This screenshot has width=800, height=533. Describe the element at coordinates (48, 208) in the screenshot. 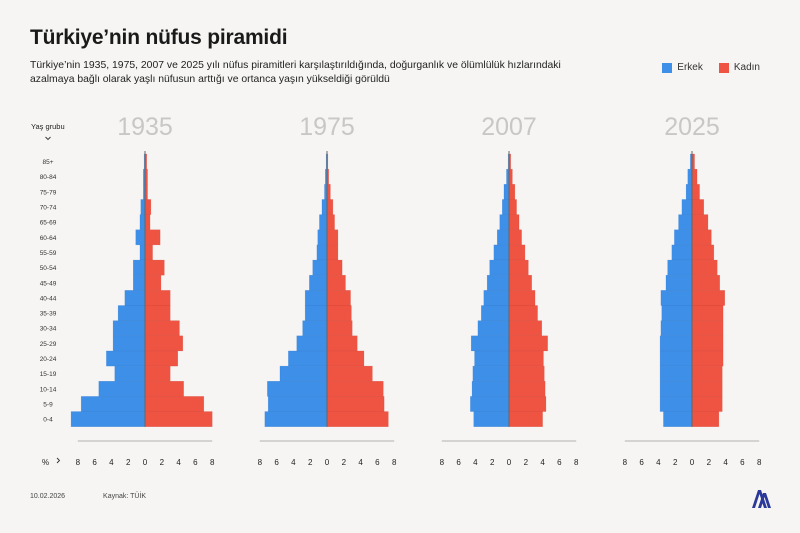

I see `age-group-label: 70-74` at that location.